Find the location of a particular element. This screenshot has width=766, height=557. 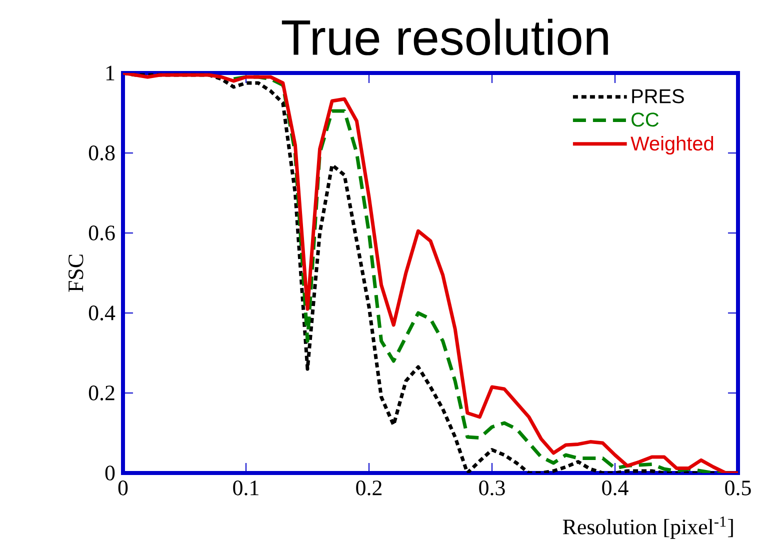

x-axis-title: Resolution [pixel$^{-1}$] is located at coordinates (647, 527).